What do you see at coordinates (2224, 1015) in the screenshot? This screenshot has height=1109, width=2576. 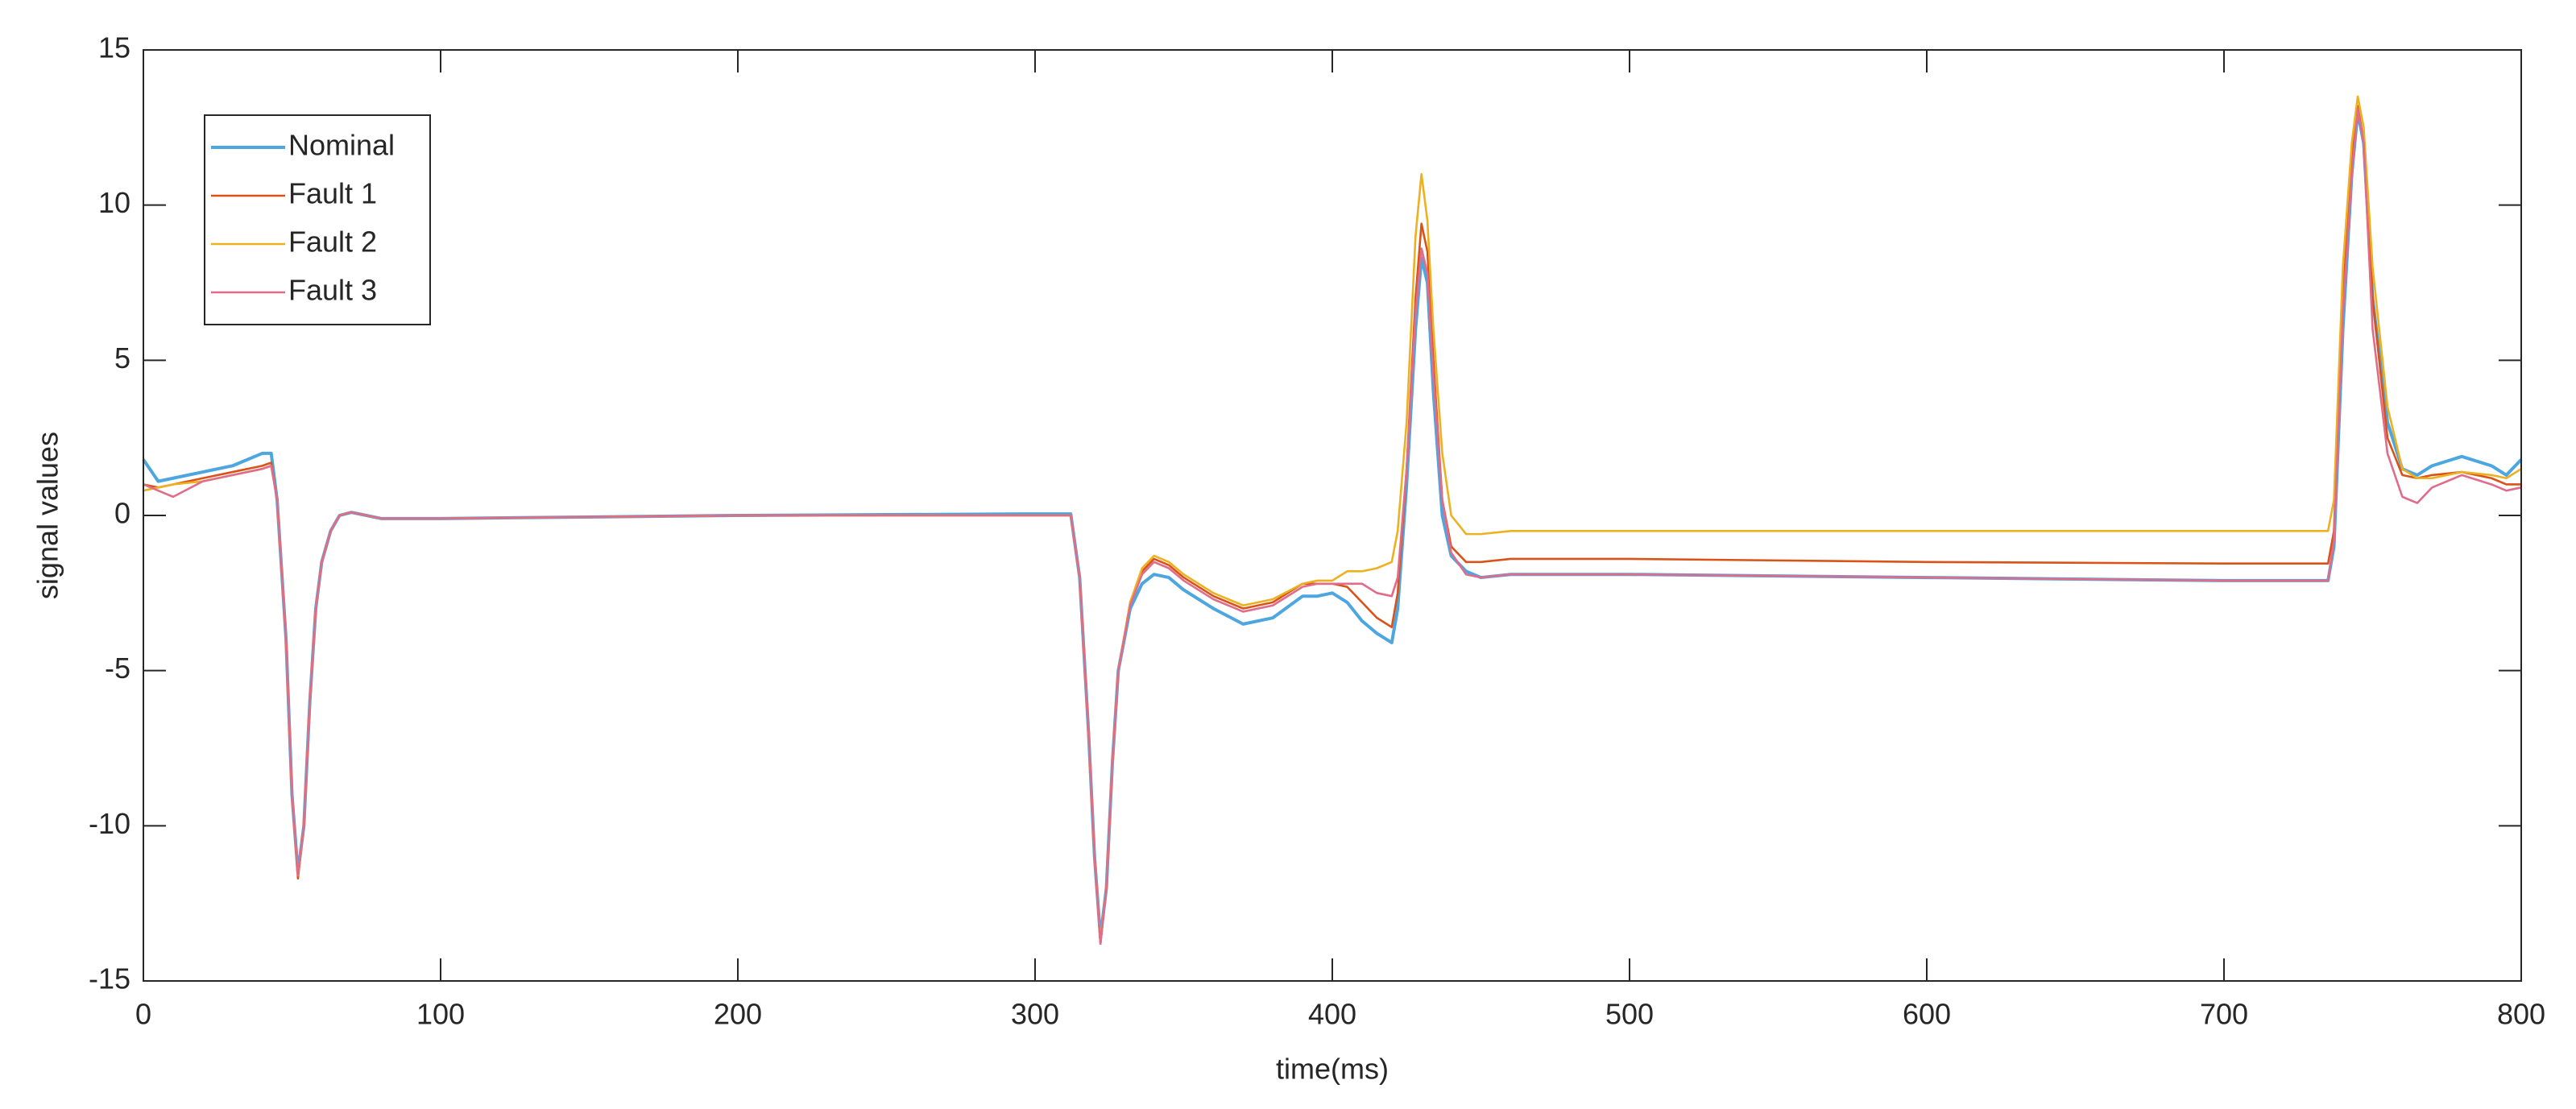 I see `x-tick-label: 700` at bounding box center [2224, 1015].